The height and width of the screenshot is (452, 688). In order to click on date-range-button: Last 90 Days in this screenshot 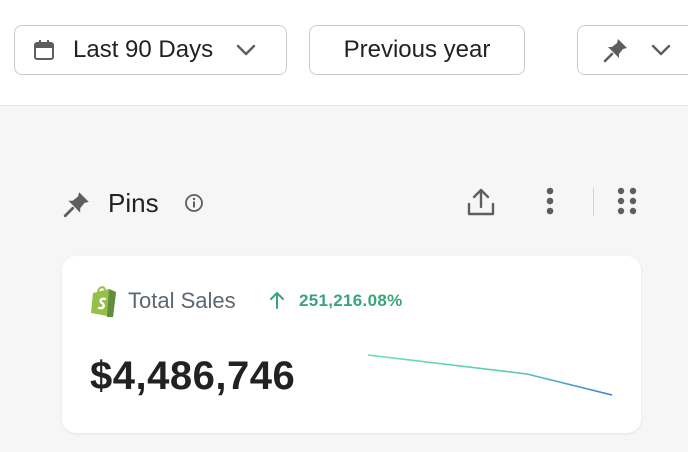, I will do `click(150, 50)`.